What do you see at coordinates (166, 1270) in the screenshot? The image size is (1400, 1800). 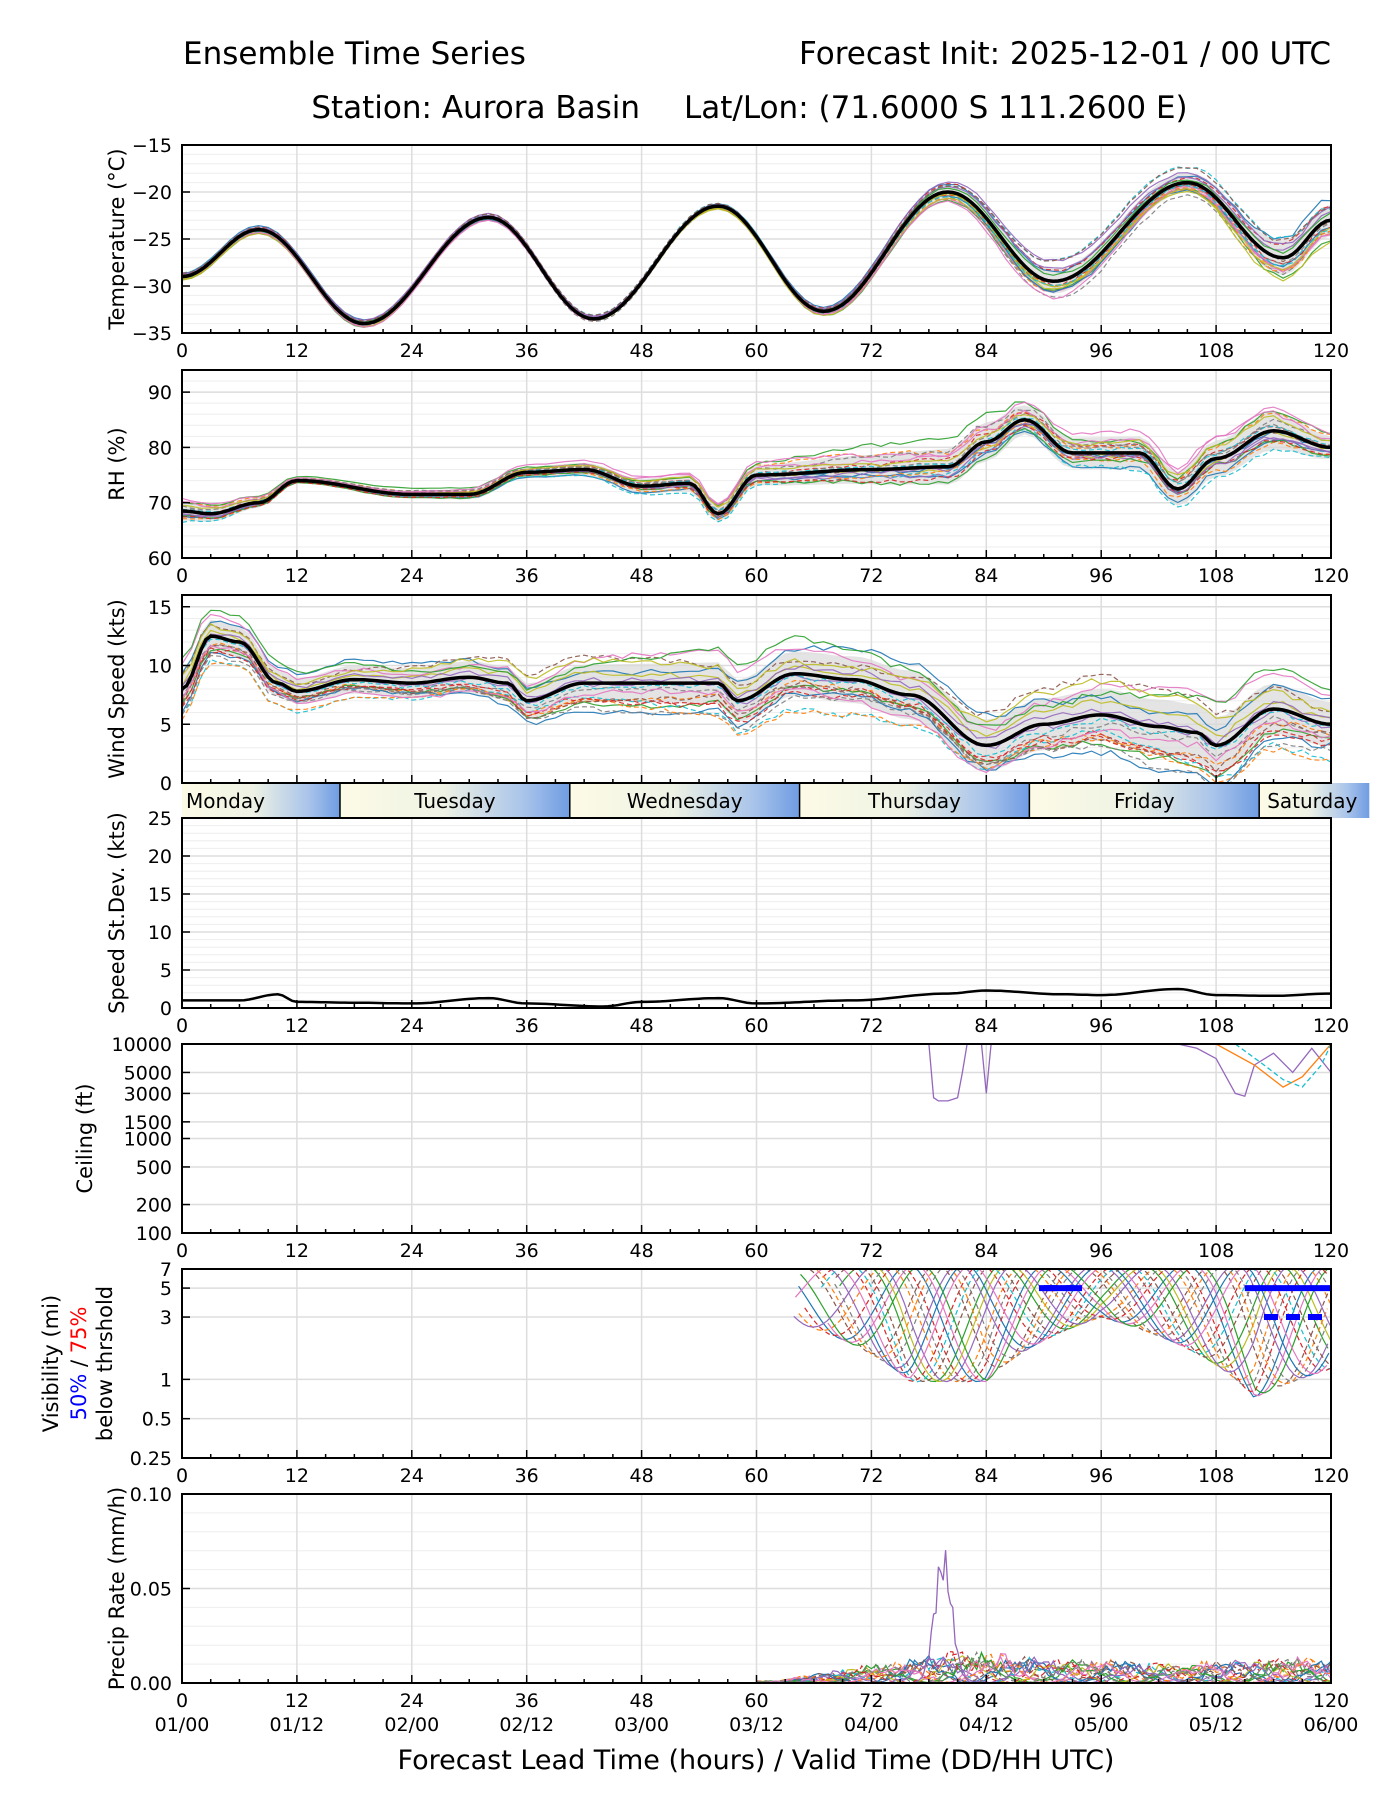 I see `y-tick-label: 7` at bounding box center [166, 1270].